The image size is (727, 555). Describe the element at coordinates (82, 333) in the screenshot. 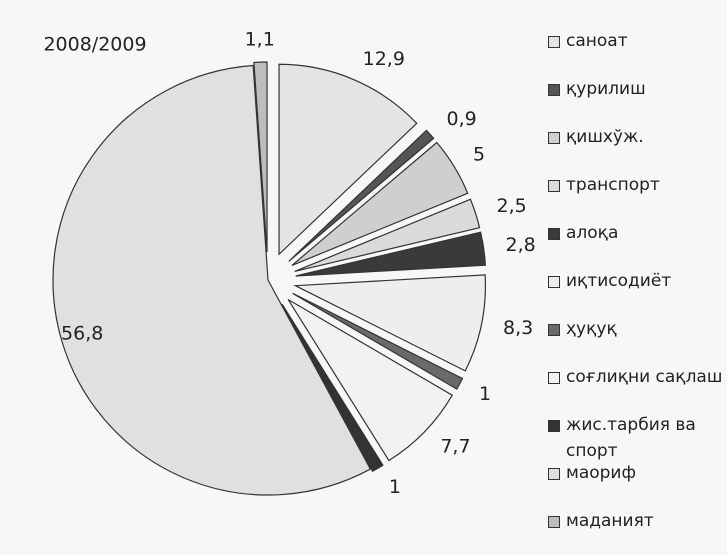

I see `data-label: 56,8` at that location.